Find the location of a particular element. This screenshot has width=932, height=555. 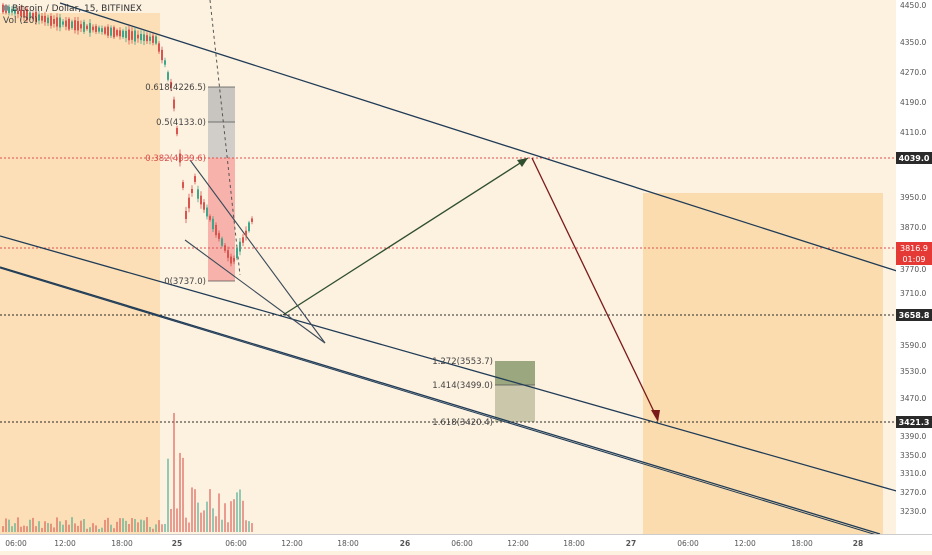

price-tick-label: 3310.0 is located at coordinates (913, 473).